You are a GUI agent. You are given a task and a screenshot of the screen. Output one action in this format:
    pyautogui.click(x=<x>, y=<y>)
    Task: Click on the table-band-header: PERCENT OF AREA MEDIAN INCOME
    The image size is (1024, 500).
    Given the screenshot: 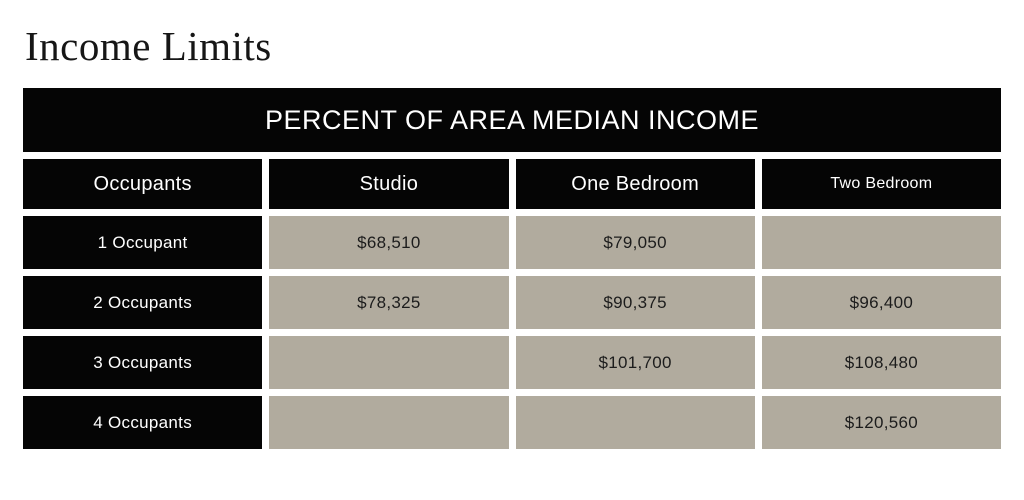 What is the action you would take?
    pyautogui.click(x=512, y=120)
    